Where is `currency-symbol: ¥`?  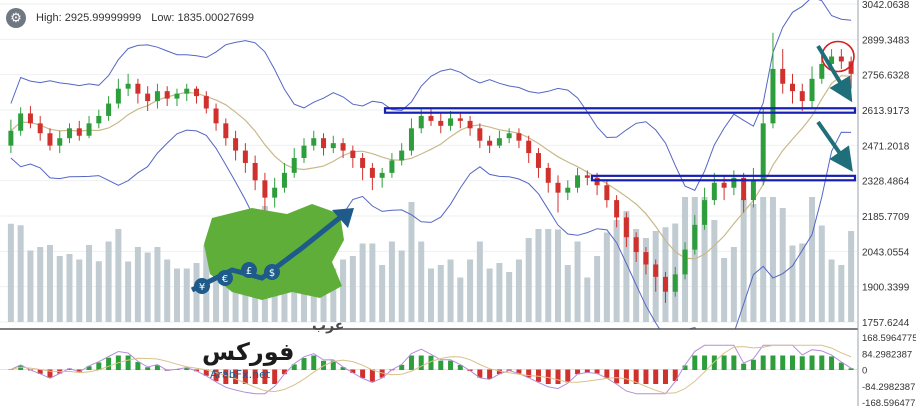
currency-symbol: ¥ is located at coordinates (202, 287).